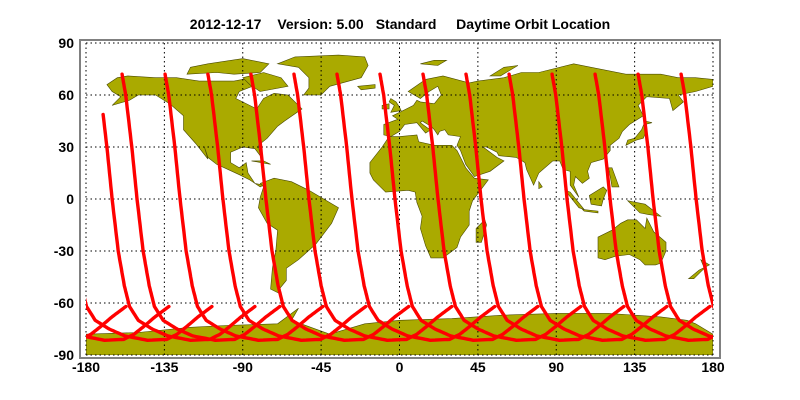 The image size is (800, 400). Describe the element at coordinates (204, 131) in the screenshot. I see `land-north-america` at that location.